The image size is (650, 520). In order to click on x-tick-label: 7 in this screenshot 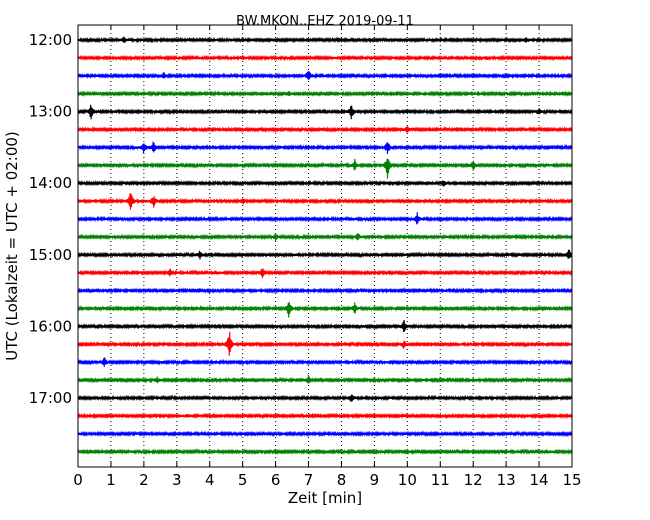, I will do `click(309, 480)`.